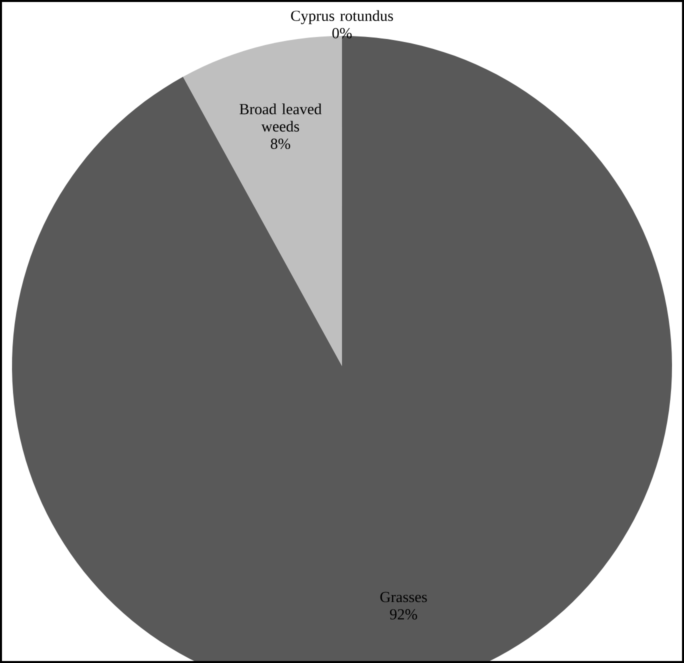 The width and height of the screenshot is (684, 663). What do you see at coordinates (281, 118) in the screenshot?
I see `slice-label: Broad leaved weeds` at bounding box center [281, 118].